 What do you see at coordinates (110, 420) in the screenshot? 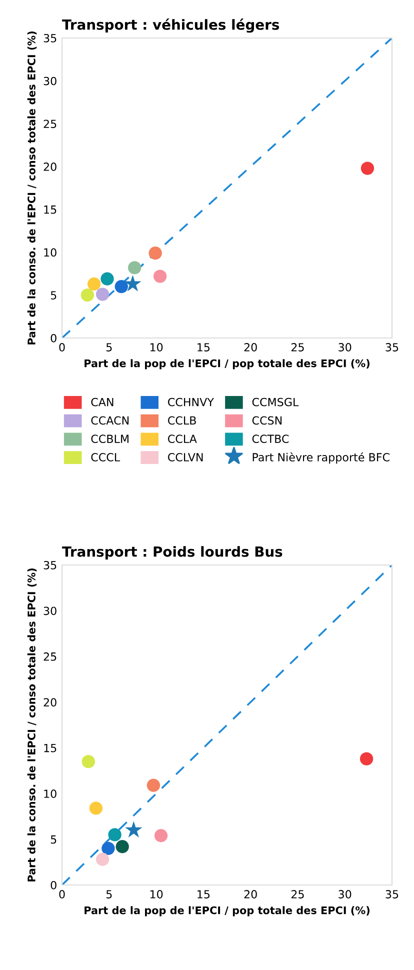
I see `legend-label: CCACN` at bounding box center [110, 420].